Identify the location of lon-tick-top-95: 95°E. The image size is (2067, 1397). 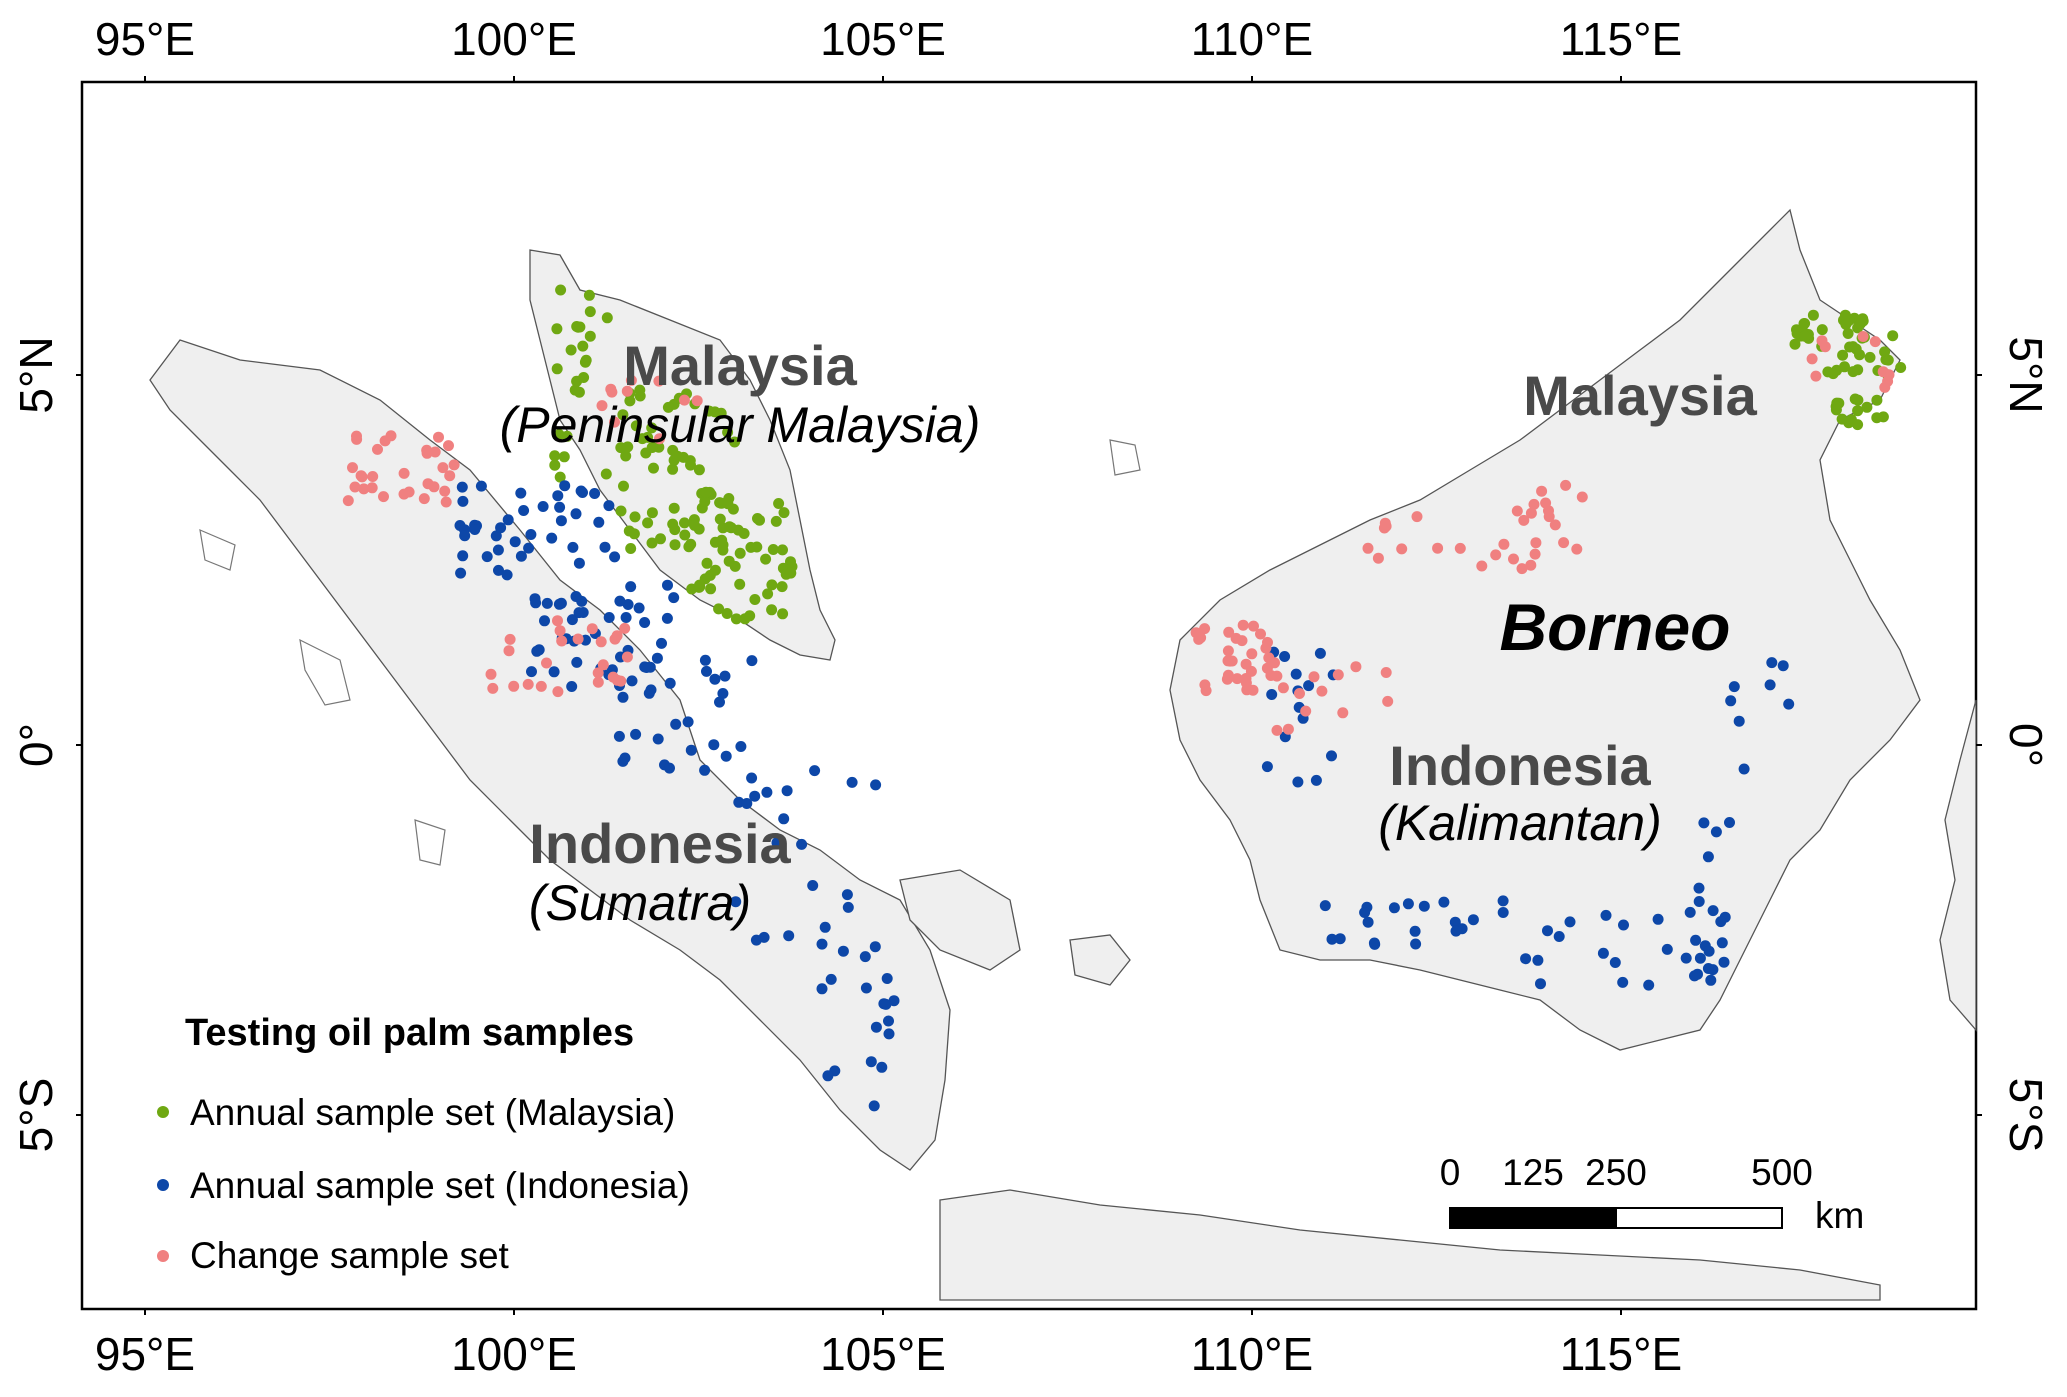
(145, 39).